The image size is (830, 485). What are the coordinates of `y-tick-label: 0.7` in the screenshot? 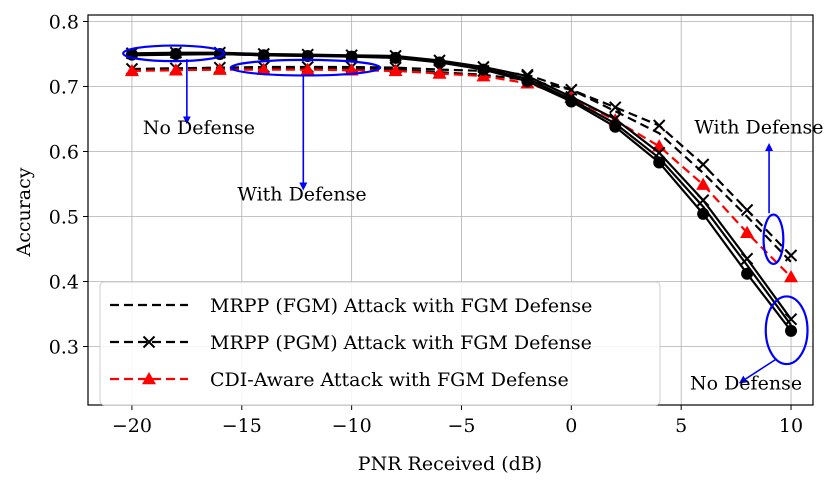 It's located at (64, 88).